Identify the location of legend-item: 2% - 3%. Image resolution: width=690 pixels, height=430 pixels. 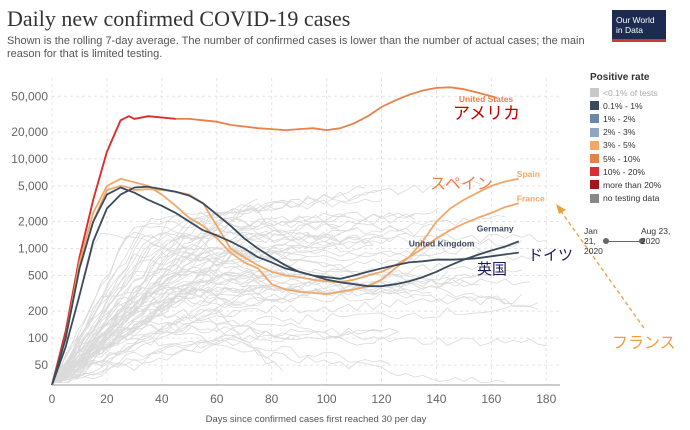
(639, 132).